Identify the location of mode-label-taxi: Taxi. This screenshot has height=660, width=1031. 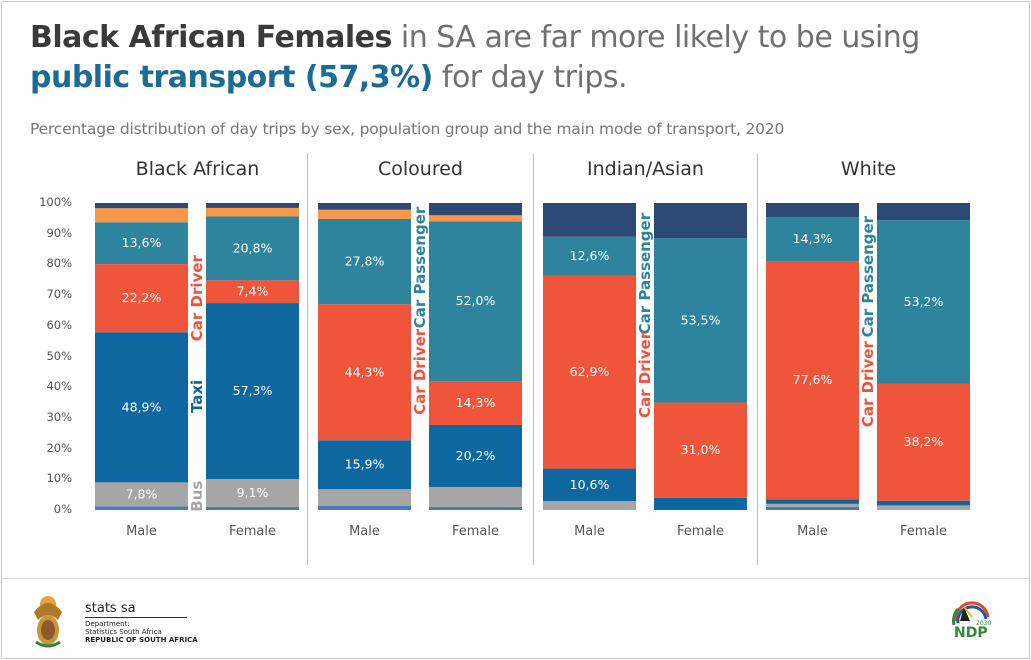
(197, 396).